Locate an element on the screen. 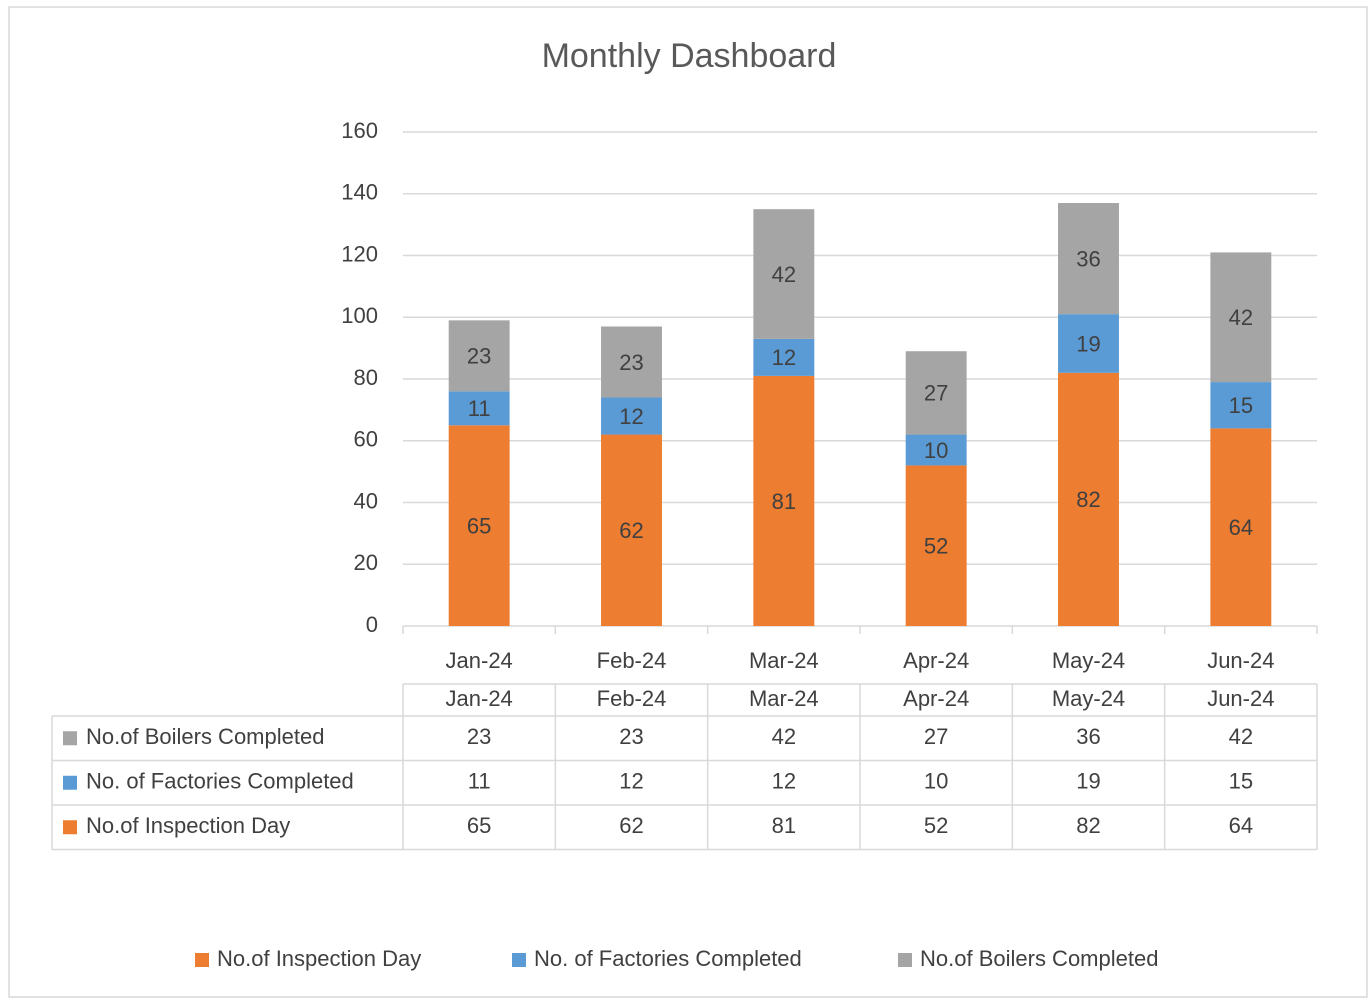  x-tick-label: Apr-24 is located at coordinates (936, 660).